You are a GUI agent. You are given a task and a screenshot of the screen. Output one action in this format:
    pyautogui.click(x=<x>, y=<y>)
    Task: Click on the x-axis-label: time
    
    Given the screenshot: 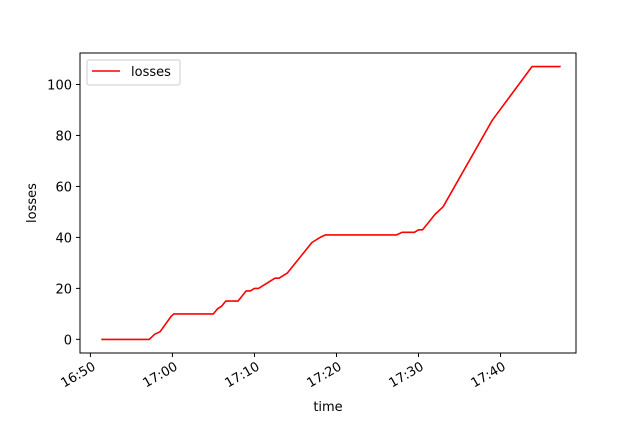 What is the action you would take?
    pyautogui.click(x=327, y=407)
    